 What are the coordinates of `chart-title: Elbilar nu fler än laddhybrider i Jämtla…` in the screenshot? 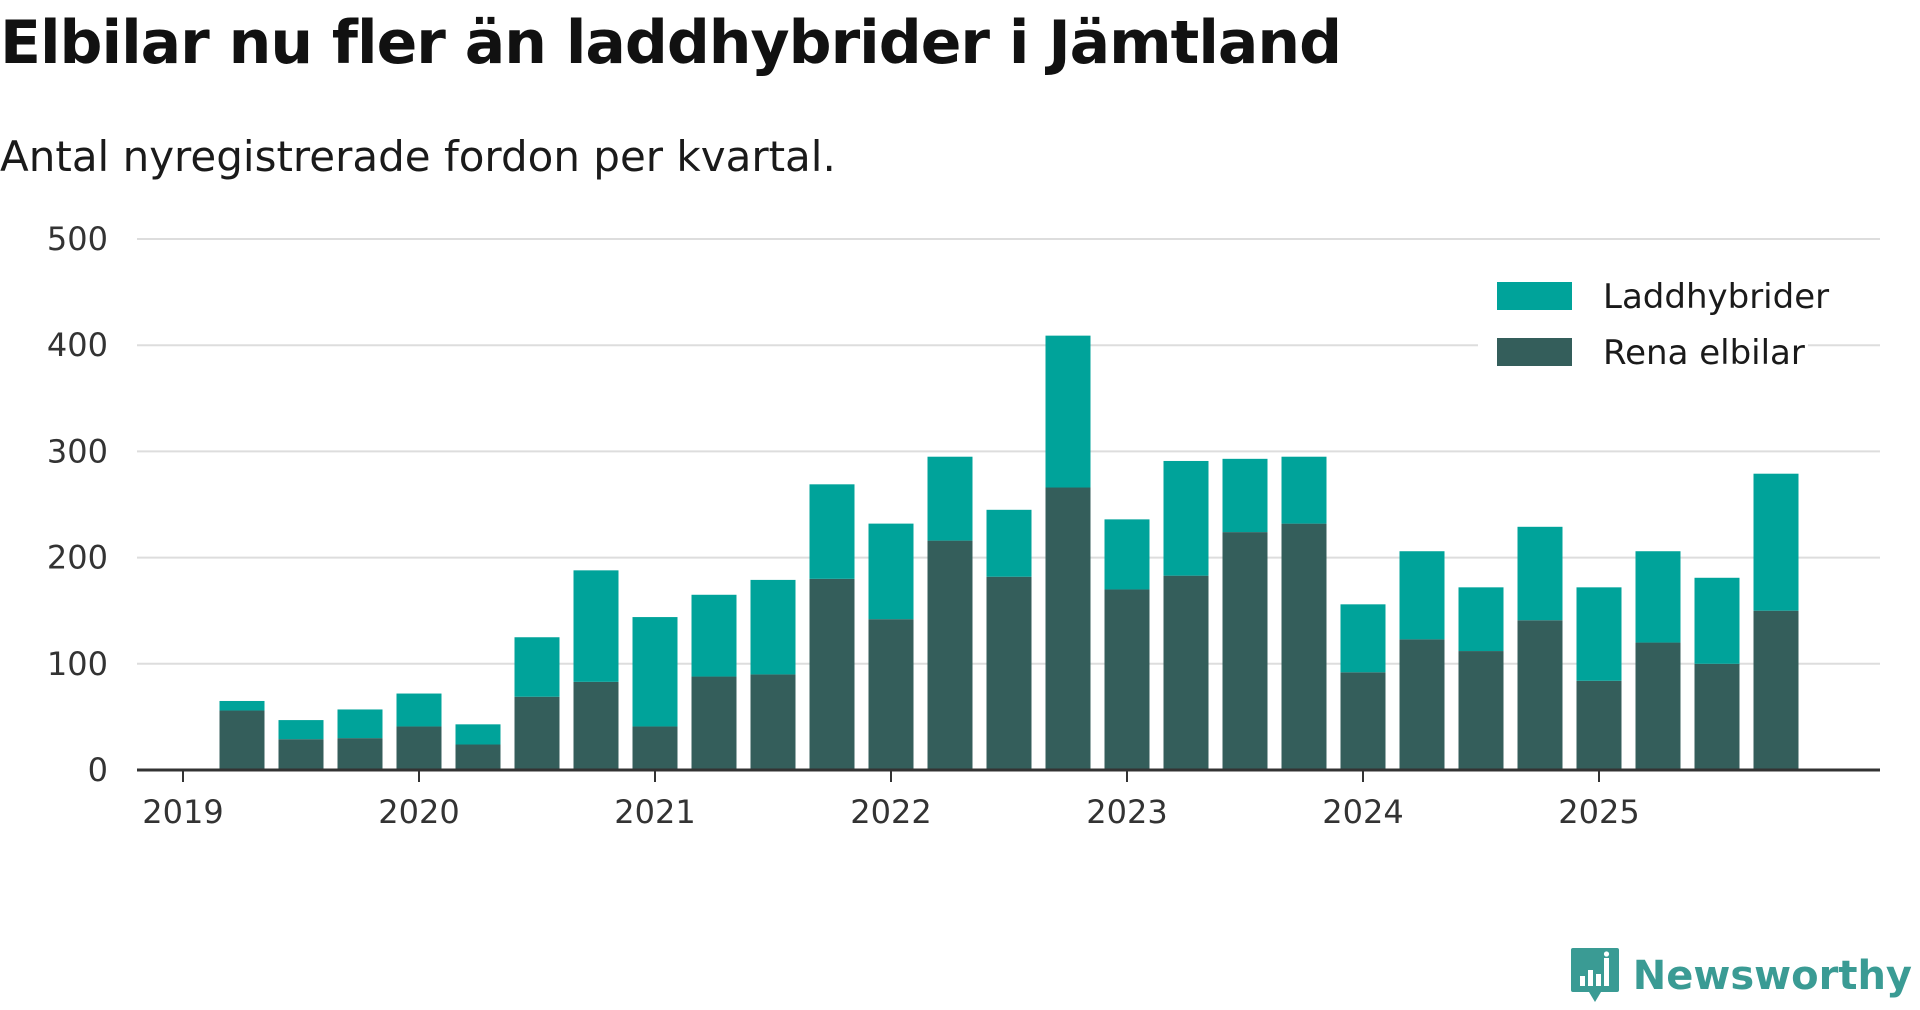 It's located at (671, 43).